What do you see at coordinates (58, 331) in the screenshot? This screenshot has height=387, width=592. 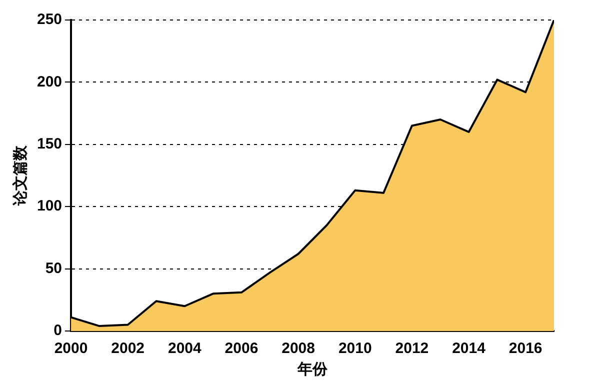 I see `y-tick-label: 0` at bounding box center [58, 331].